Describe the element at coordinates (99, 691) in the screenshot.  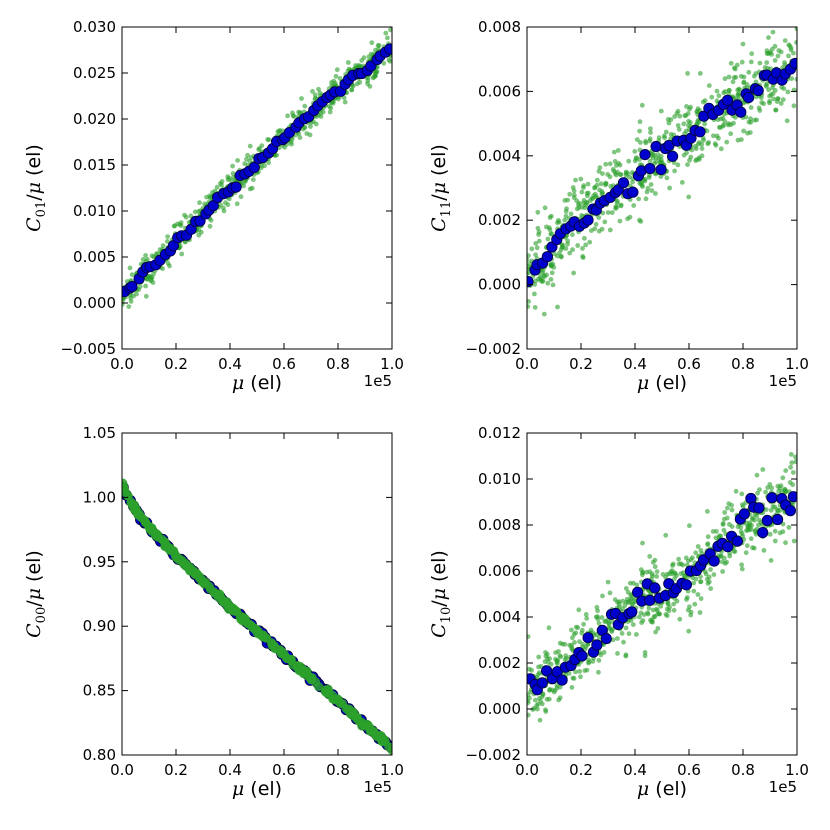
I see `y-tick-label: 0.85` at that location.